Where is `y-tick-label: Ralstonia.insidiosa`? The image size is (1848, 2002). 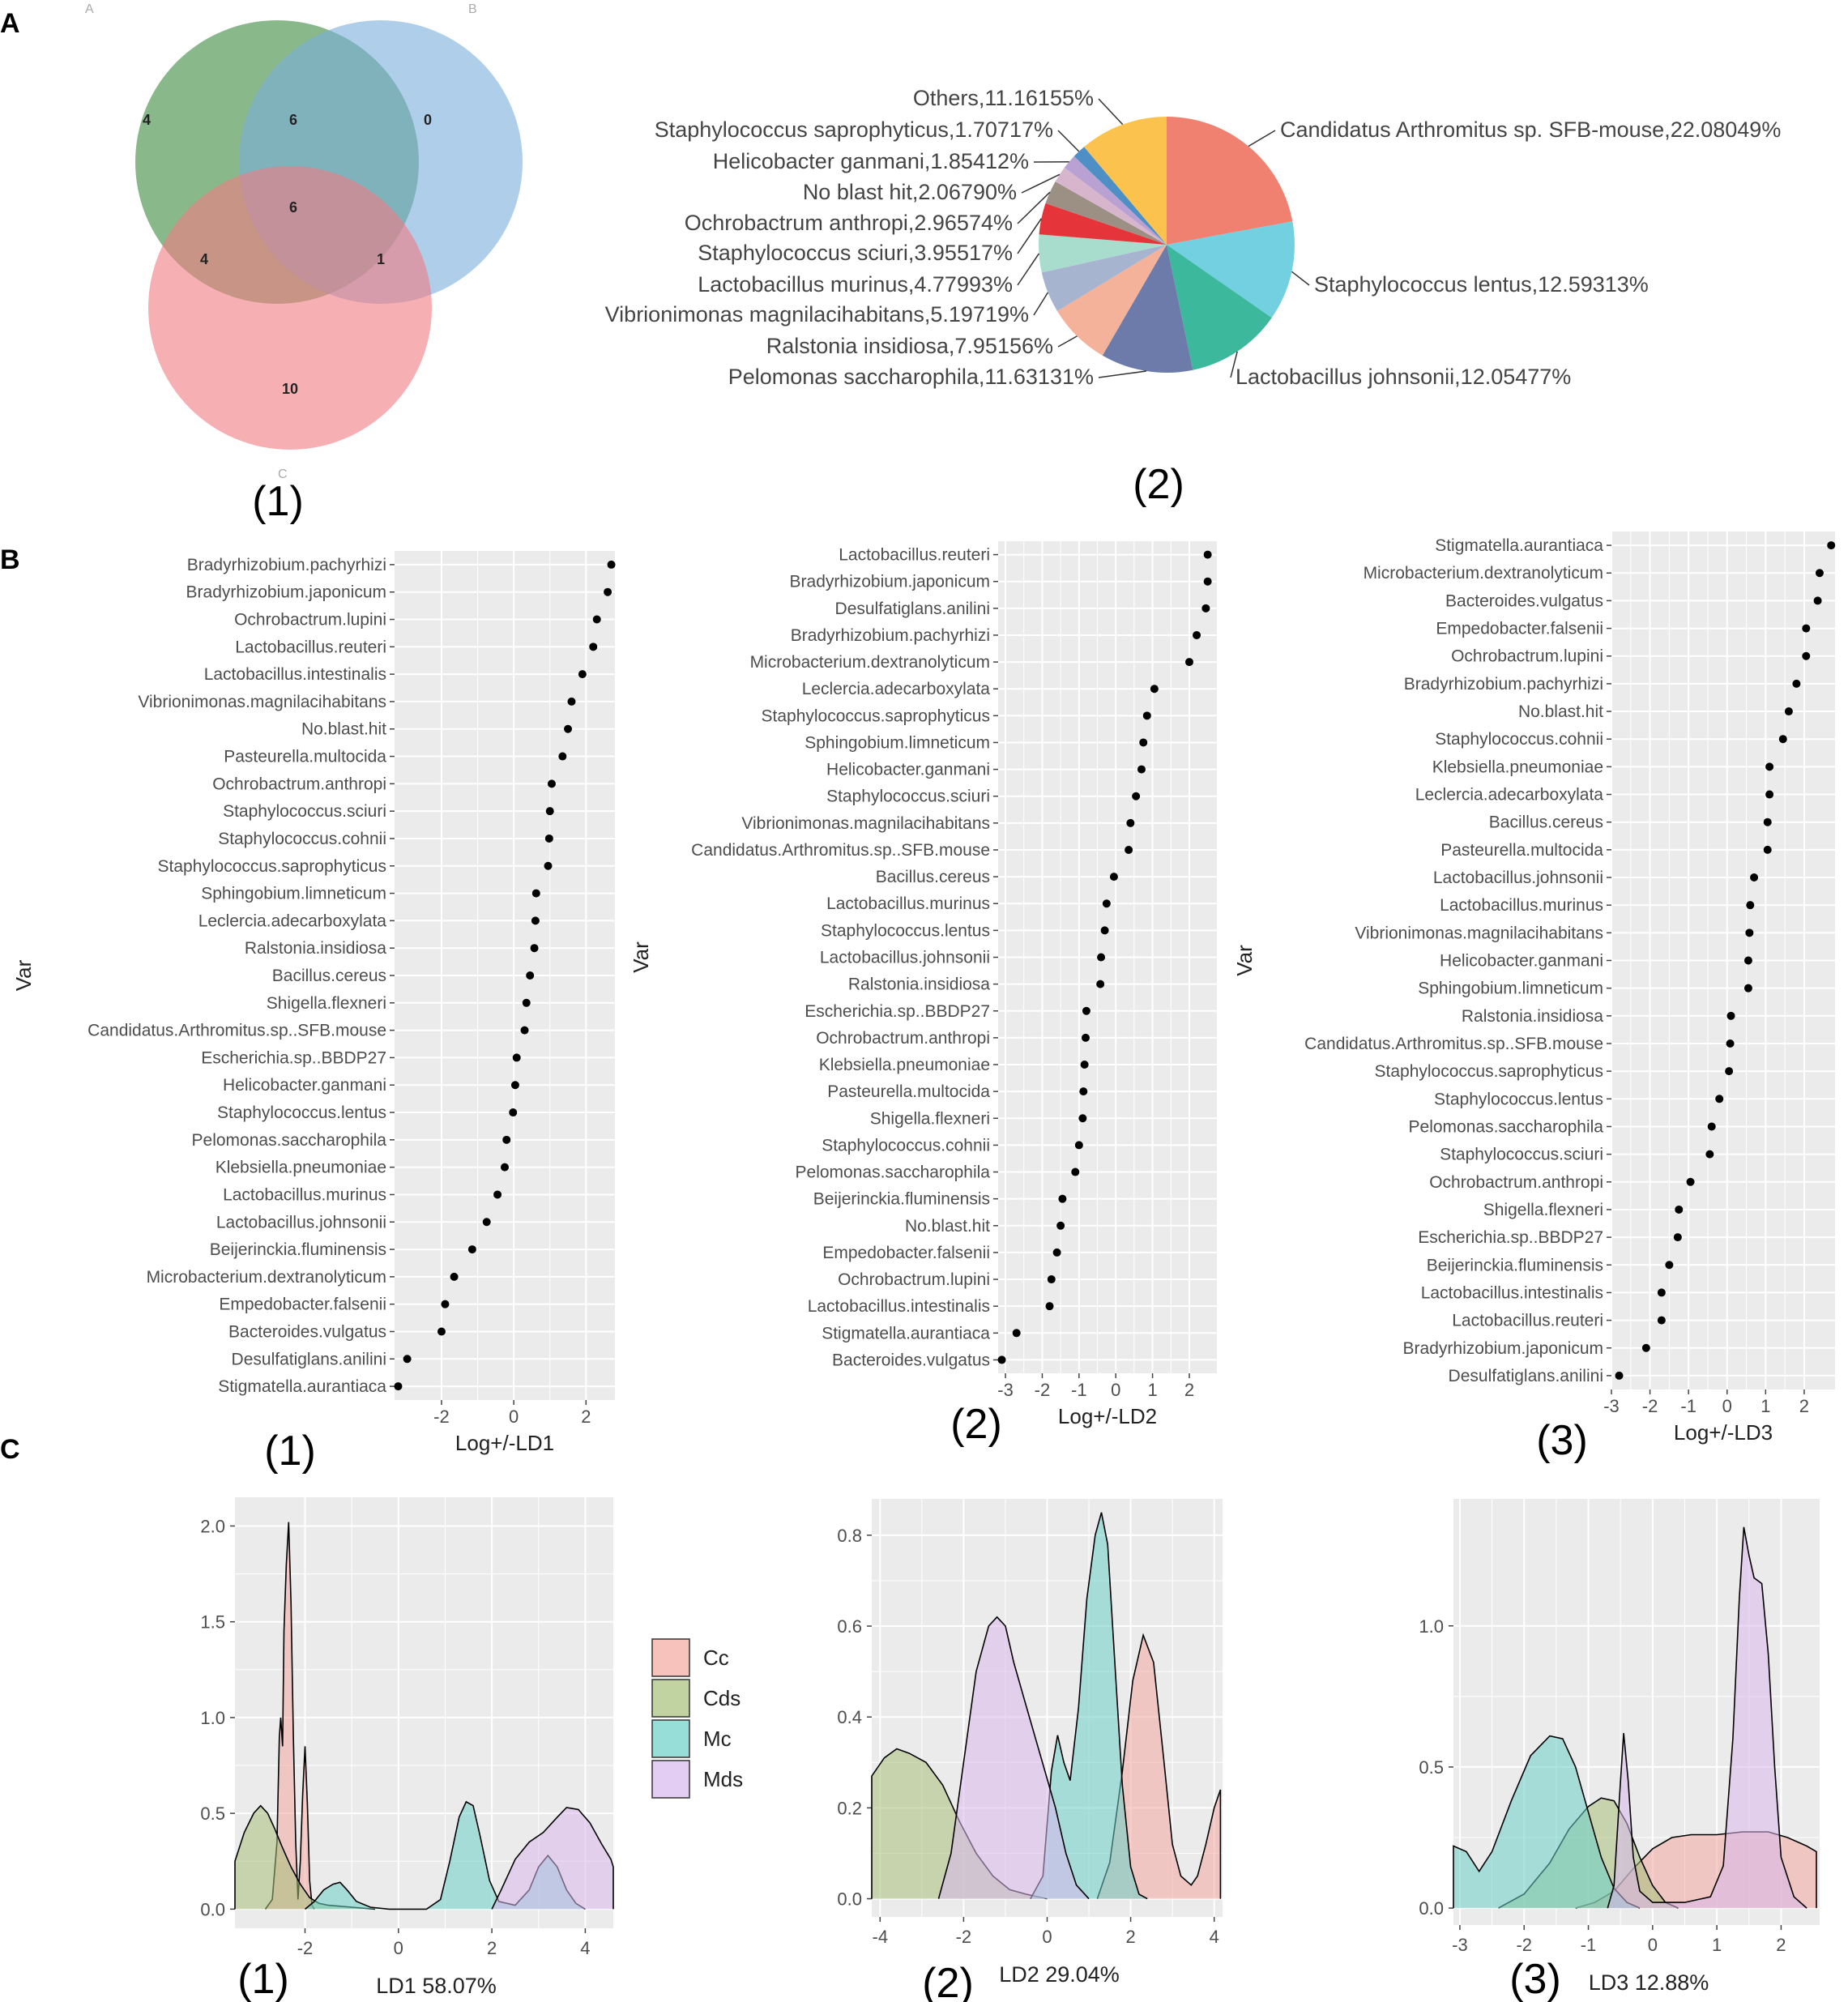 y-tick-label: Ralstonia.insidiosa is located at coordinates (315, 948).